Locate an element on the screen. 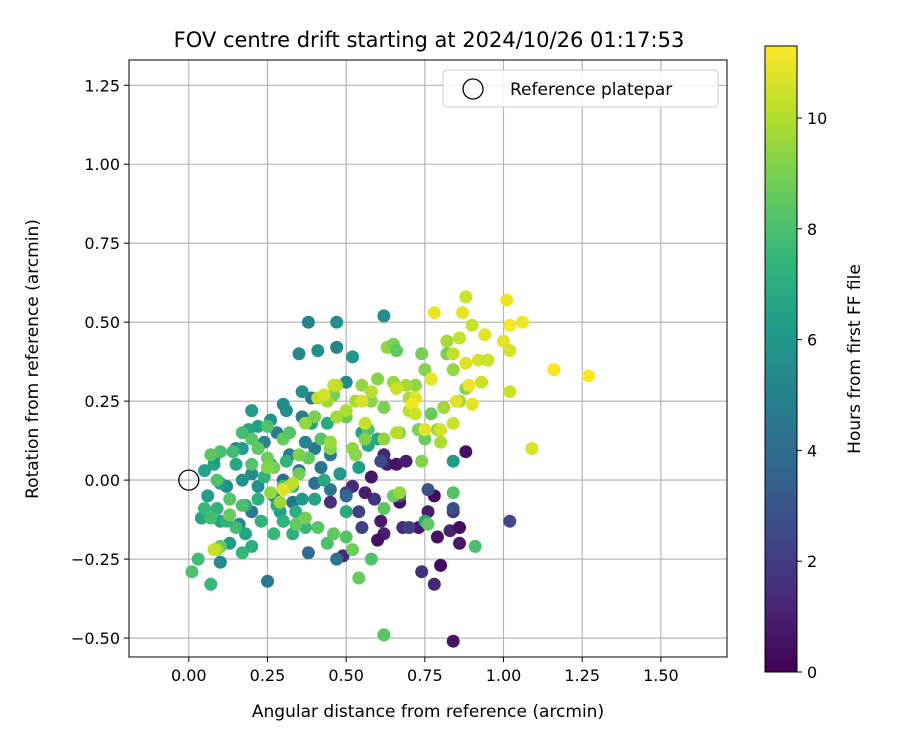  legend: Reference platepar is located at coordinates (580, 88).